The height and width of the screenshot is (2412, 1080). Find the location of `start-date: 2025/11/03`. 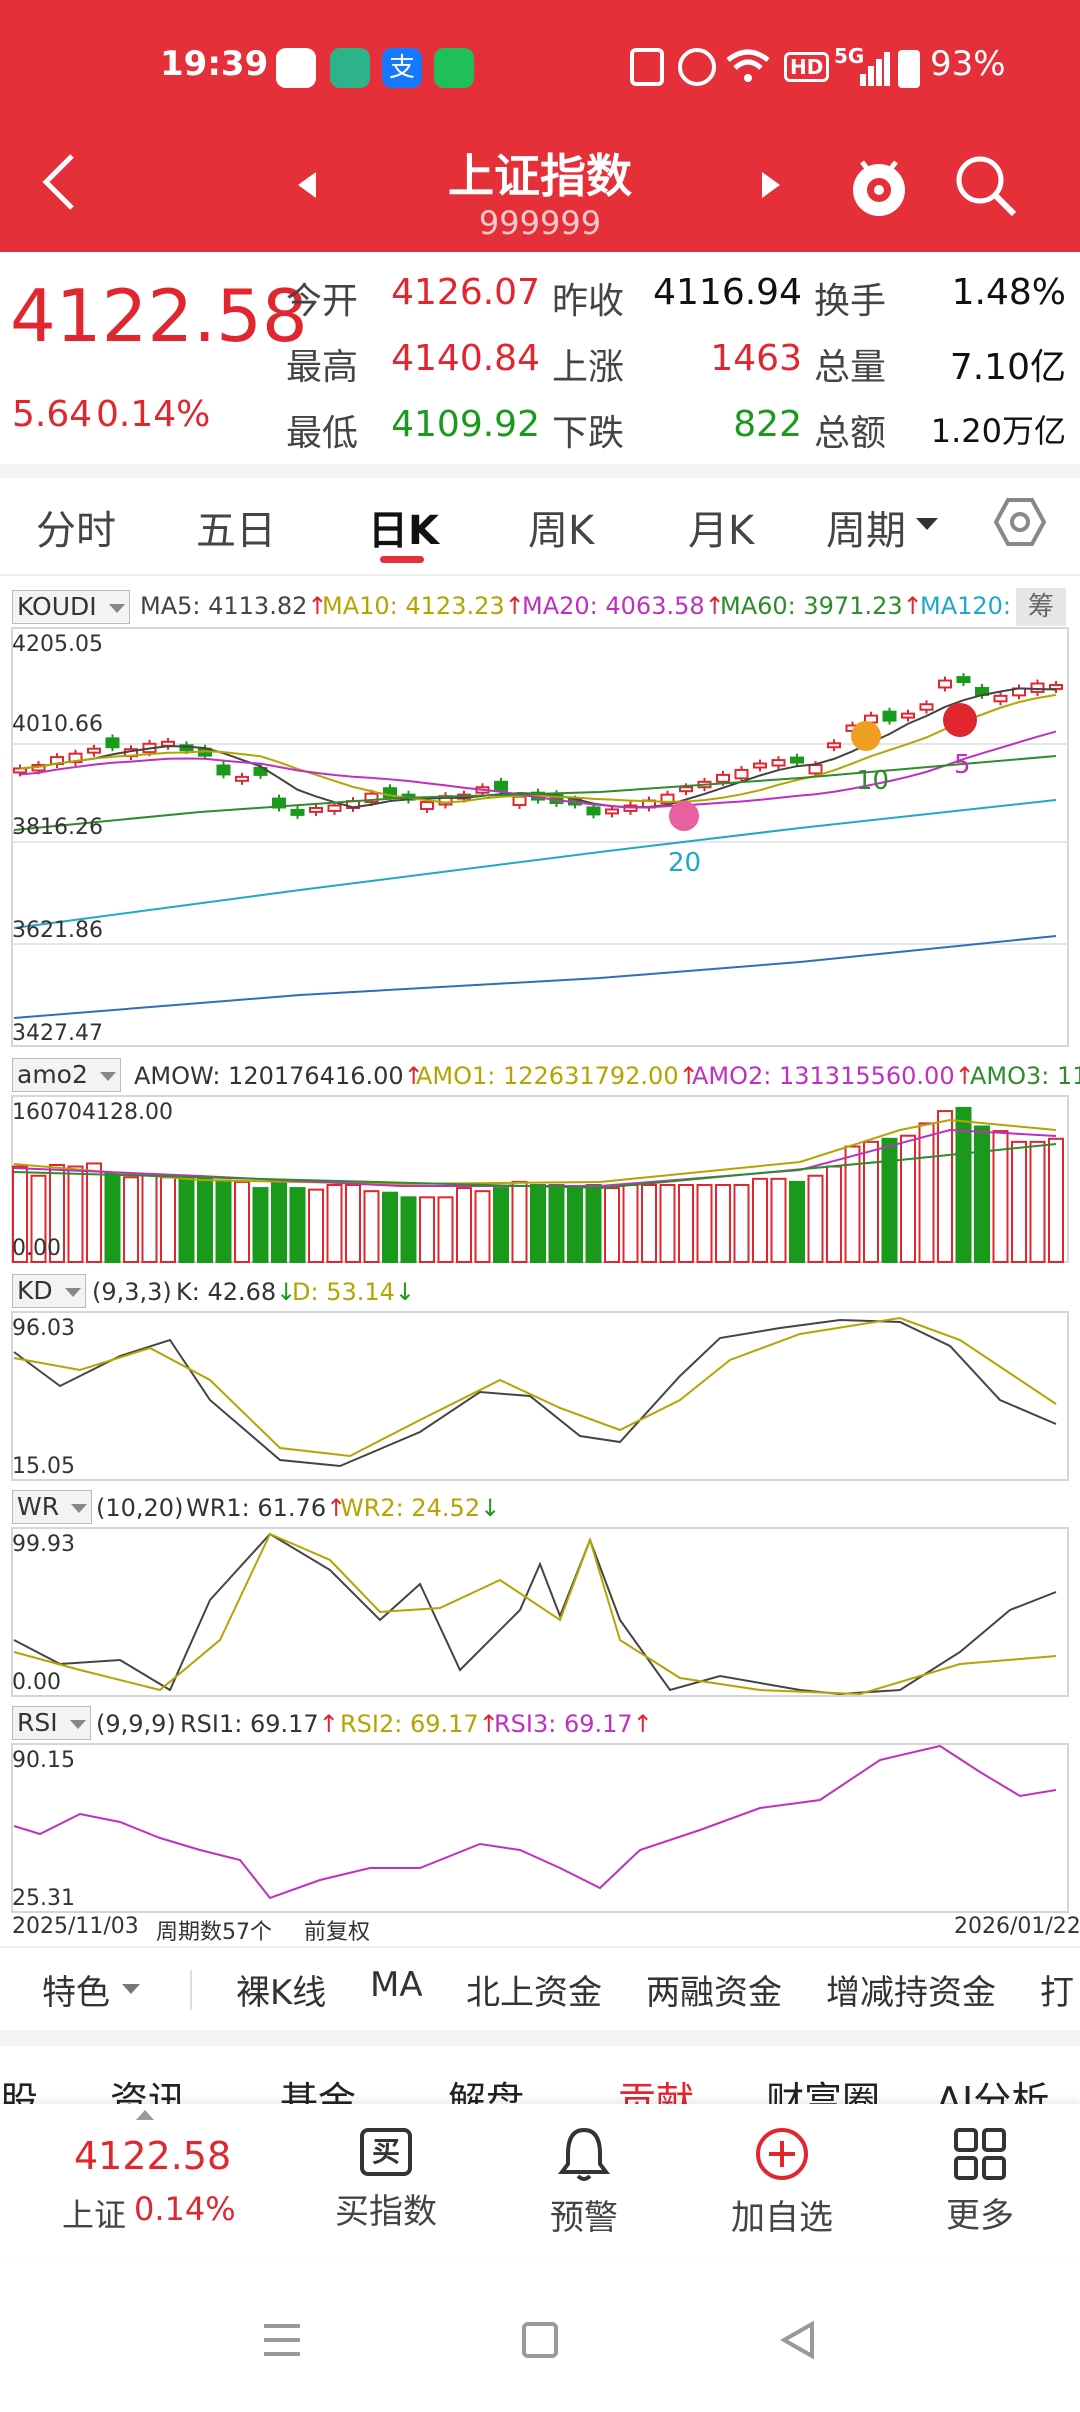

start-date: 2025/11/03 is located at coordinates (75, 1926).